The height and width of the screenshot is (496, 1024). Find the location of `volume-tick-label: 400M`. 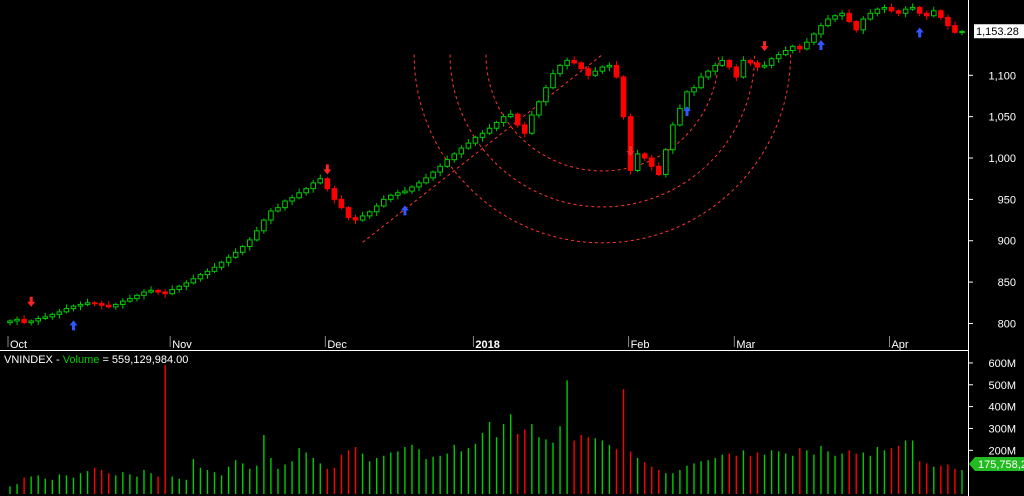

volume-tick-label: 400M is located at coordinates (1002, 408).